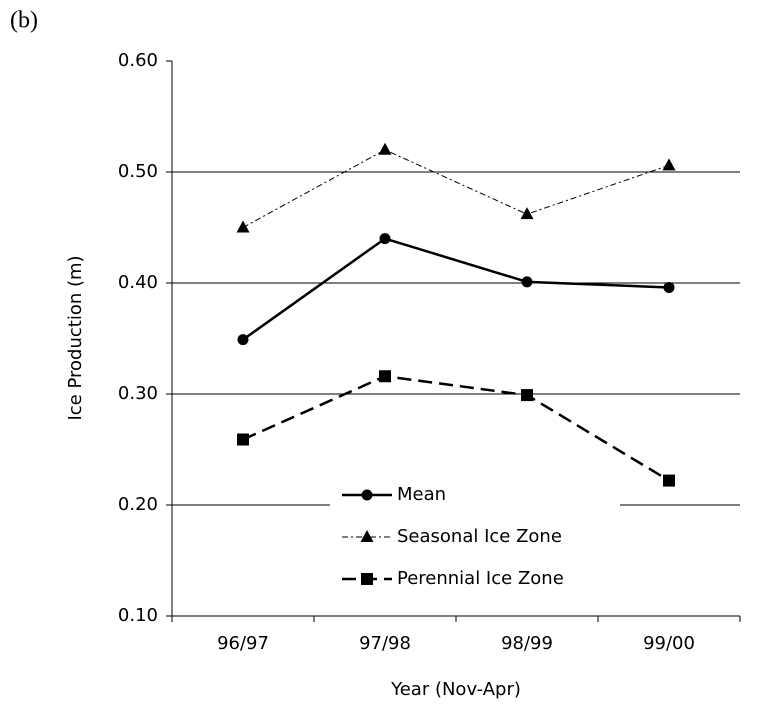 This screenshot has height=710, width=766. I want to click on legend-label: Seasonal Ice Zone, so click(479, 536).